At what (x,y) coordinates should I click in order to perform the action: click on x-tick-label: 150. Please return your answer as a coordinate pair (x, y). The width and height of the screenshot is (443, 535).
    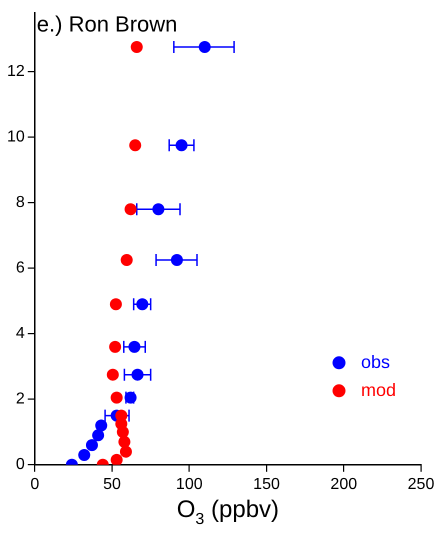
    Looking at the image, I should click on (266, 484).